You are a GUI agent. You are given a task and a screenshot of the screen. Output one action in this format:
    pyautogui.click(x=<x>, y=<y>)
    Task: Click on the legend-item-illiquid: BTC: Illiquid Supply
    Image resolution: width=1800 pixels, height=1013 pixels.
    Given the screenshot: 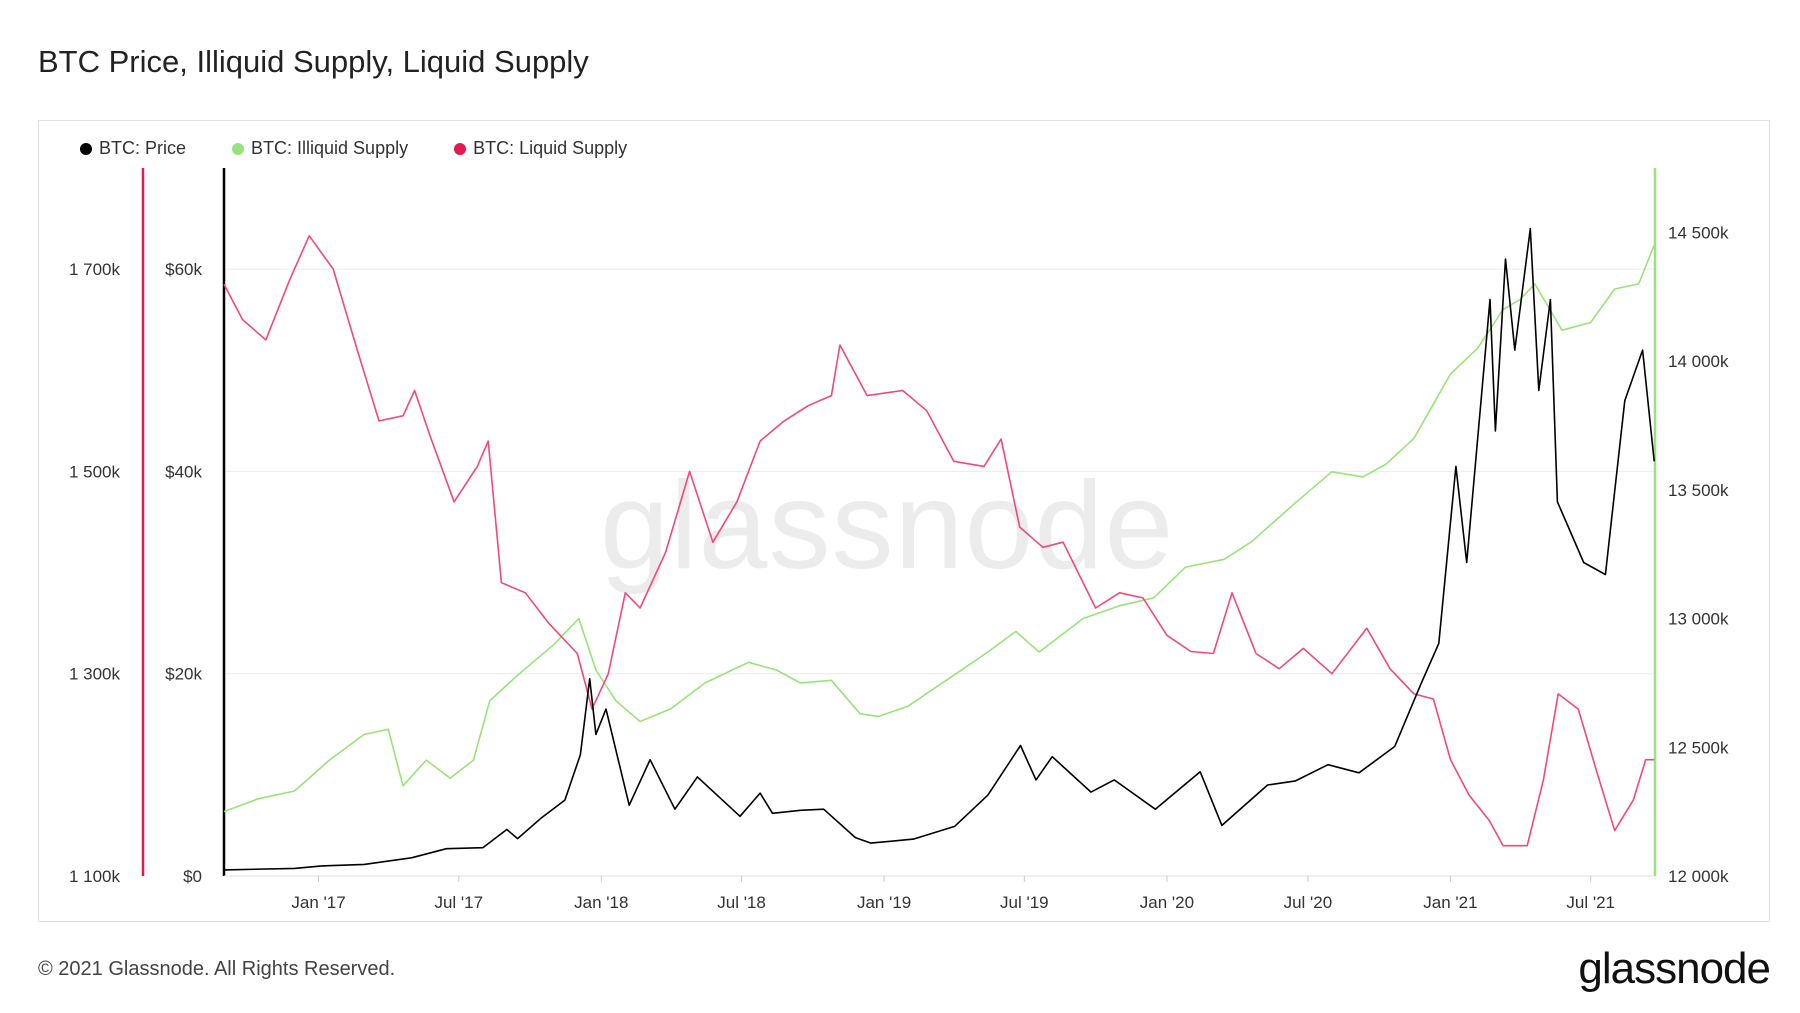 What is the action you would take?
    pyautogui.click(x=320, y=148)
    